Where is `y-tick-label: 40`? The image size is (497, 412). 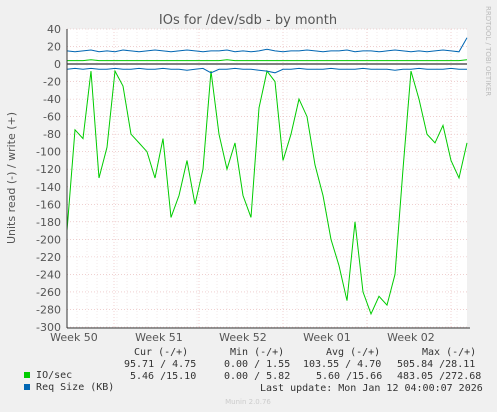
y-tick-label: 40 is located at coordinates (54, 29).